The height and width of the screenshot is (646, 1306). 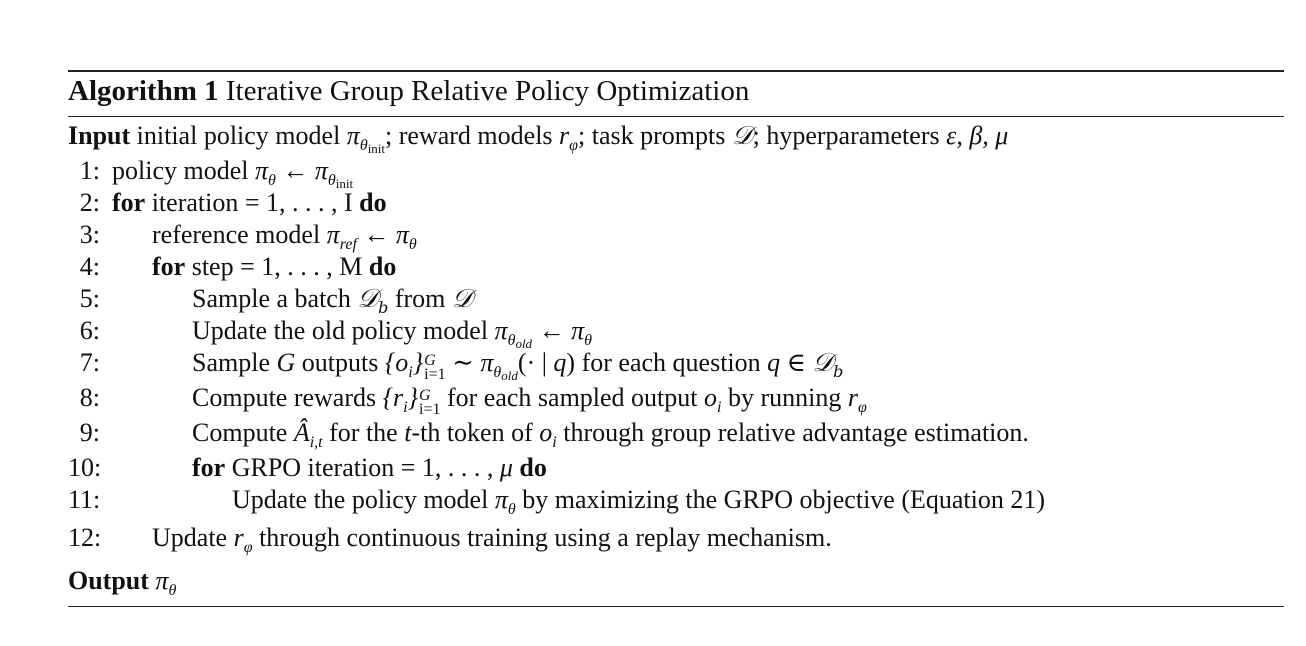 What do you see at coordinates (784, 397) in the screenshot?
I see `step-text: by running` at bounding box center [784, 397].